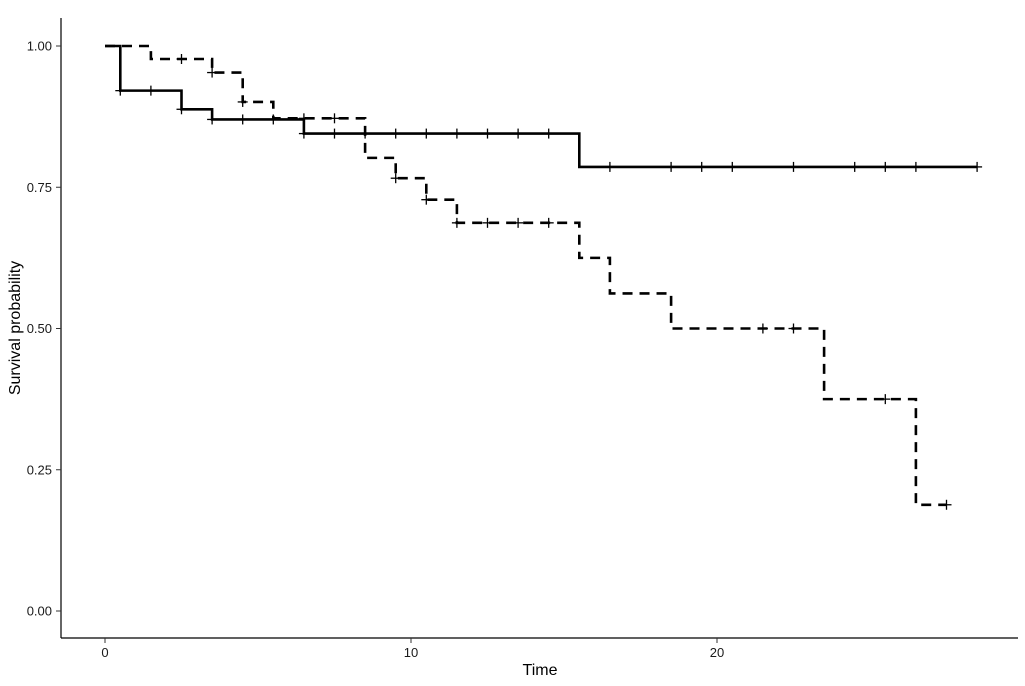  What do you see at coordinates (411, 652) in the screenshot?
I see `x-tick-label: 10` at bounding box center [411, 652].